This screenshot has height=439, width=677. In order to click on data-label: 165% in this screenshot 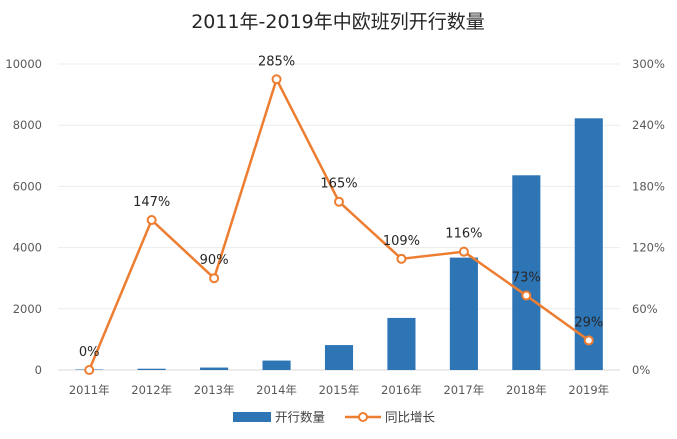, I will do `click(338, 184)`.